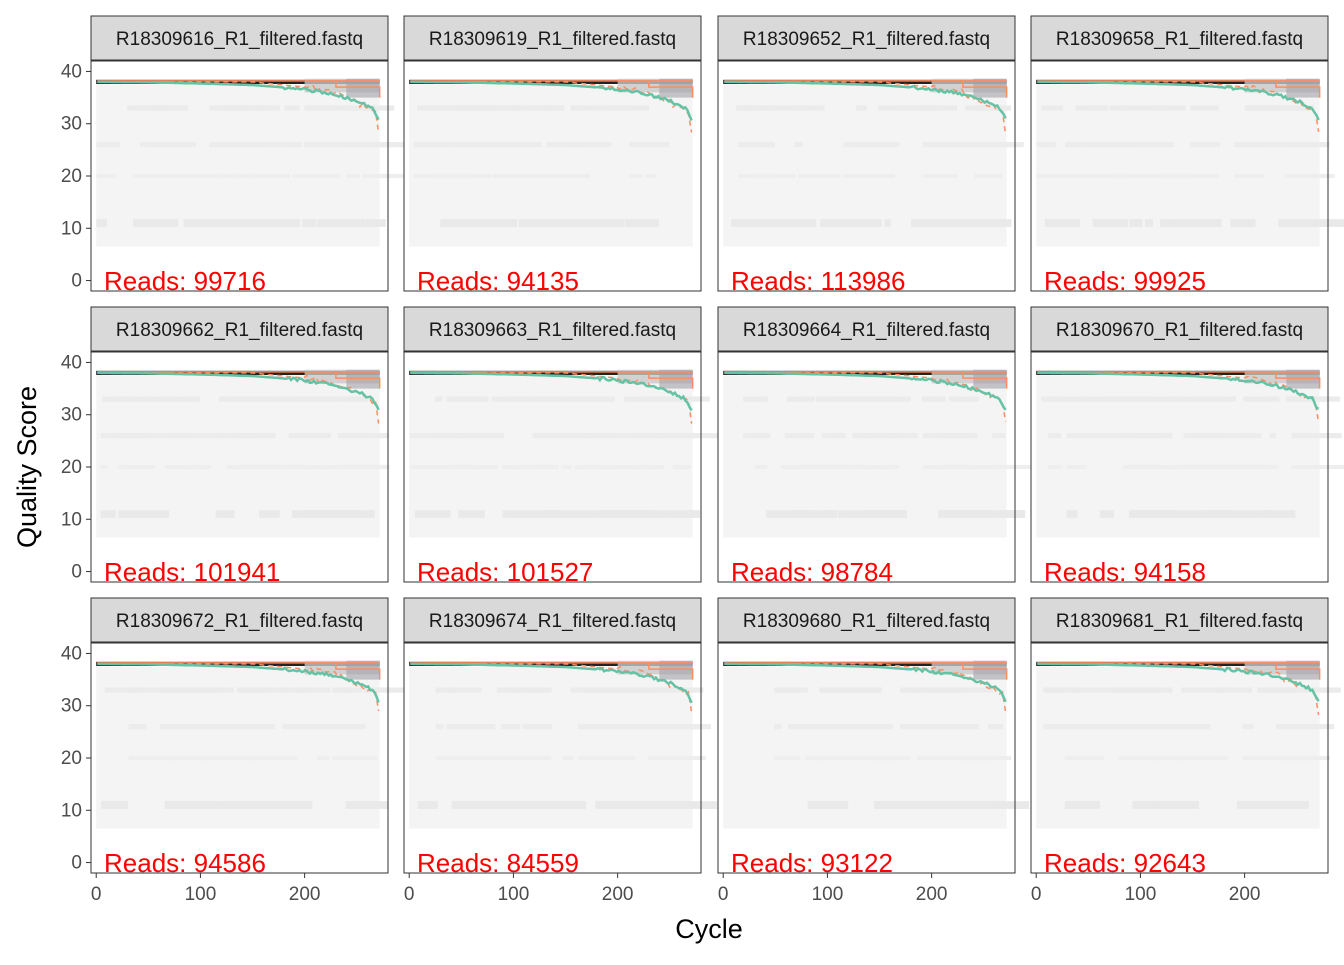 This screenshot has height=965, width=1344. I want to click on reads-count-label: Reads: 98784, so click(812, 572).